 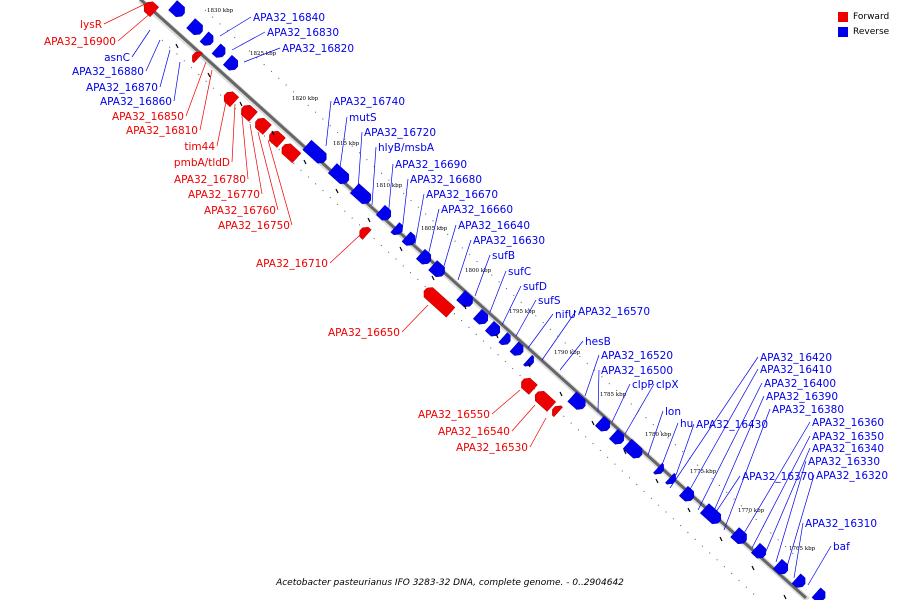 I want to click on legend: Forward Reverse, so click(x=863, y=24).